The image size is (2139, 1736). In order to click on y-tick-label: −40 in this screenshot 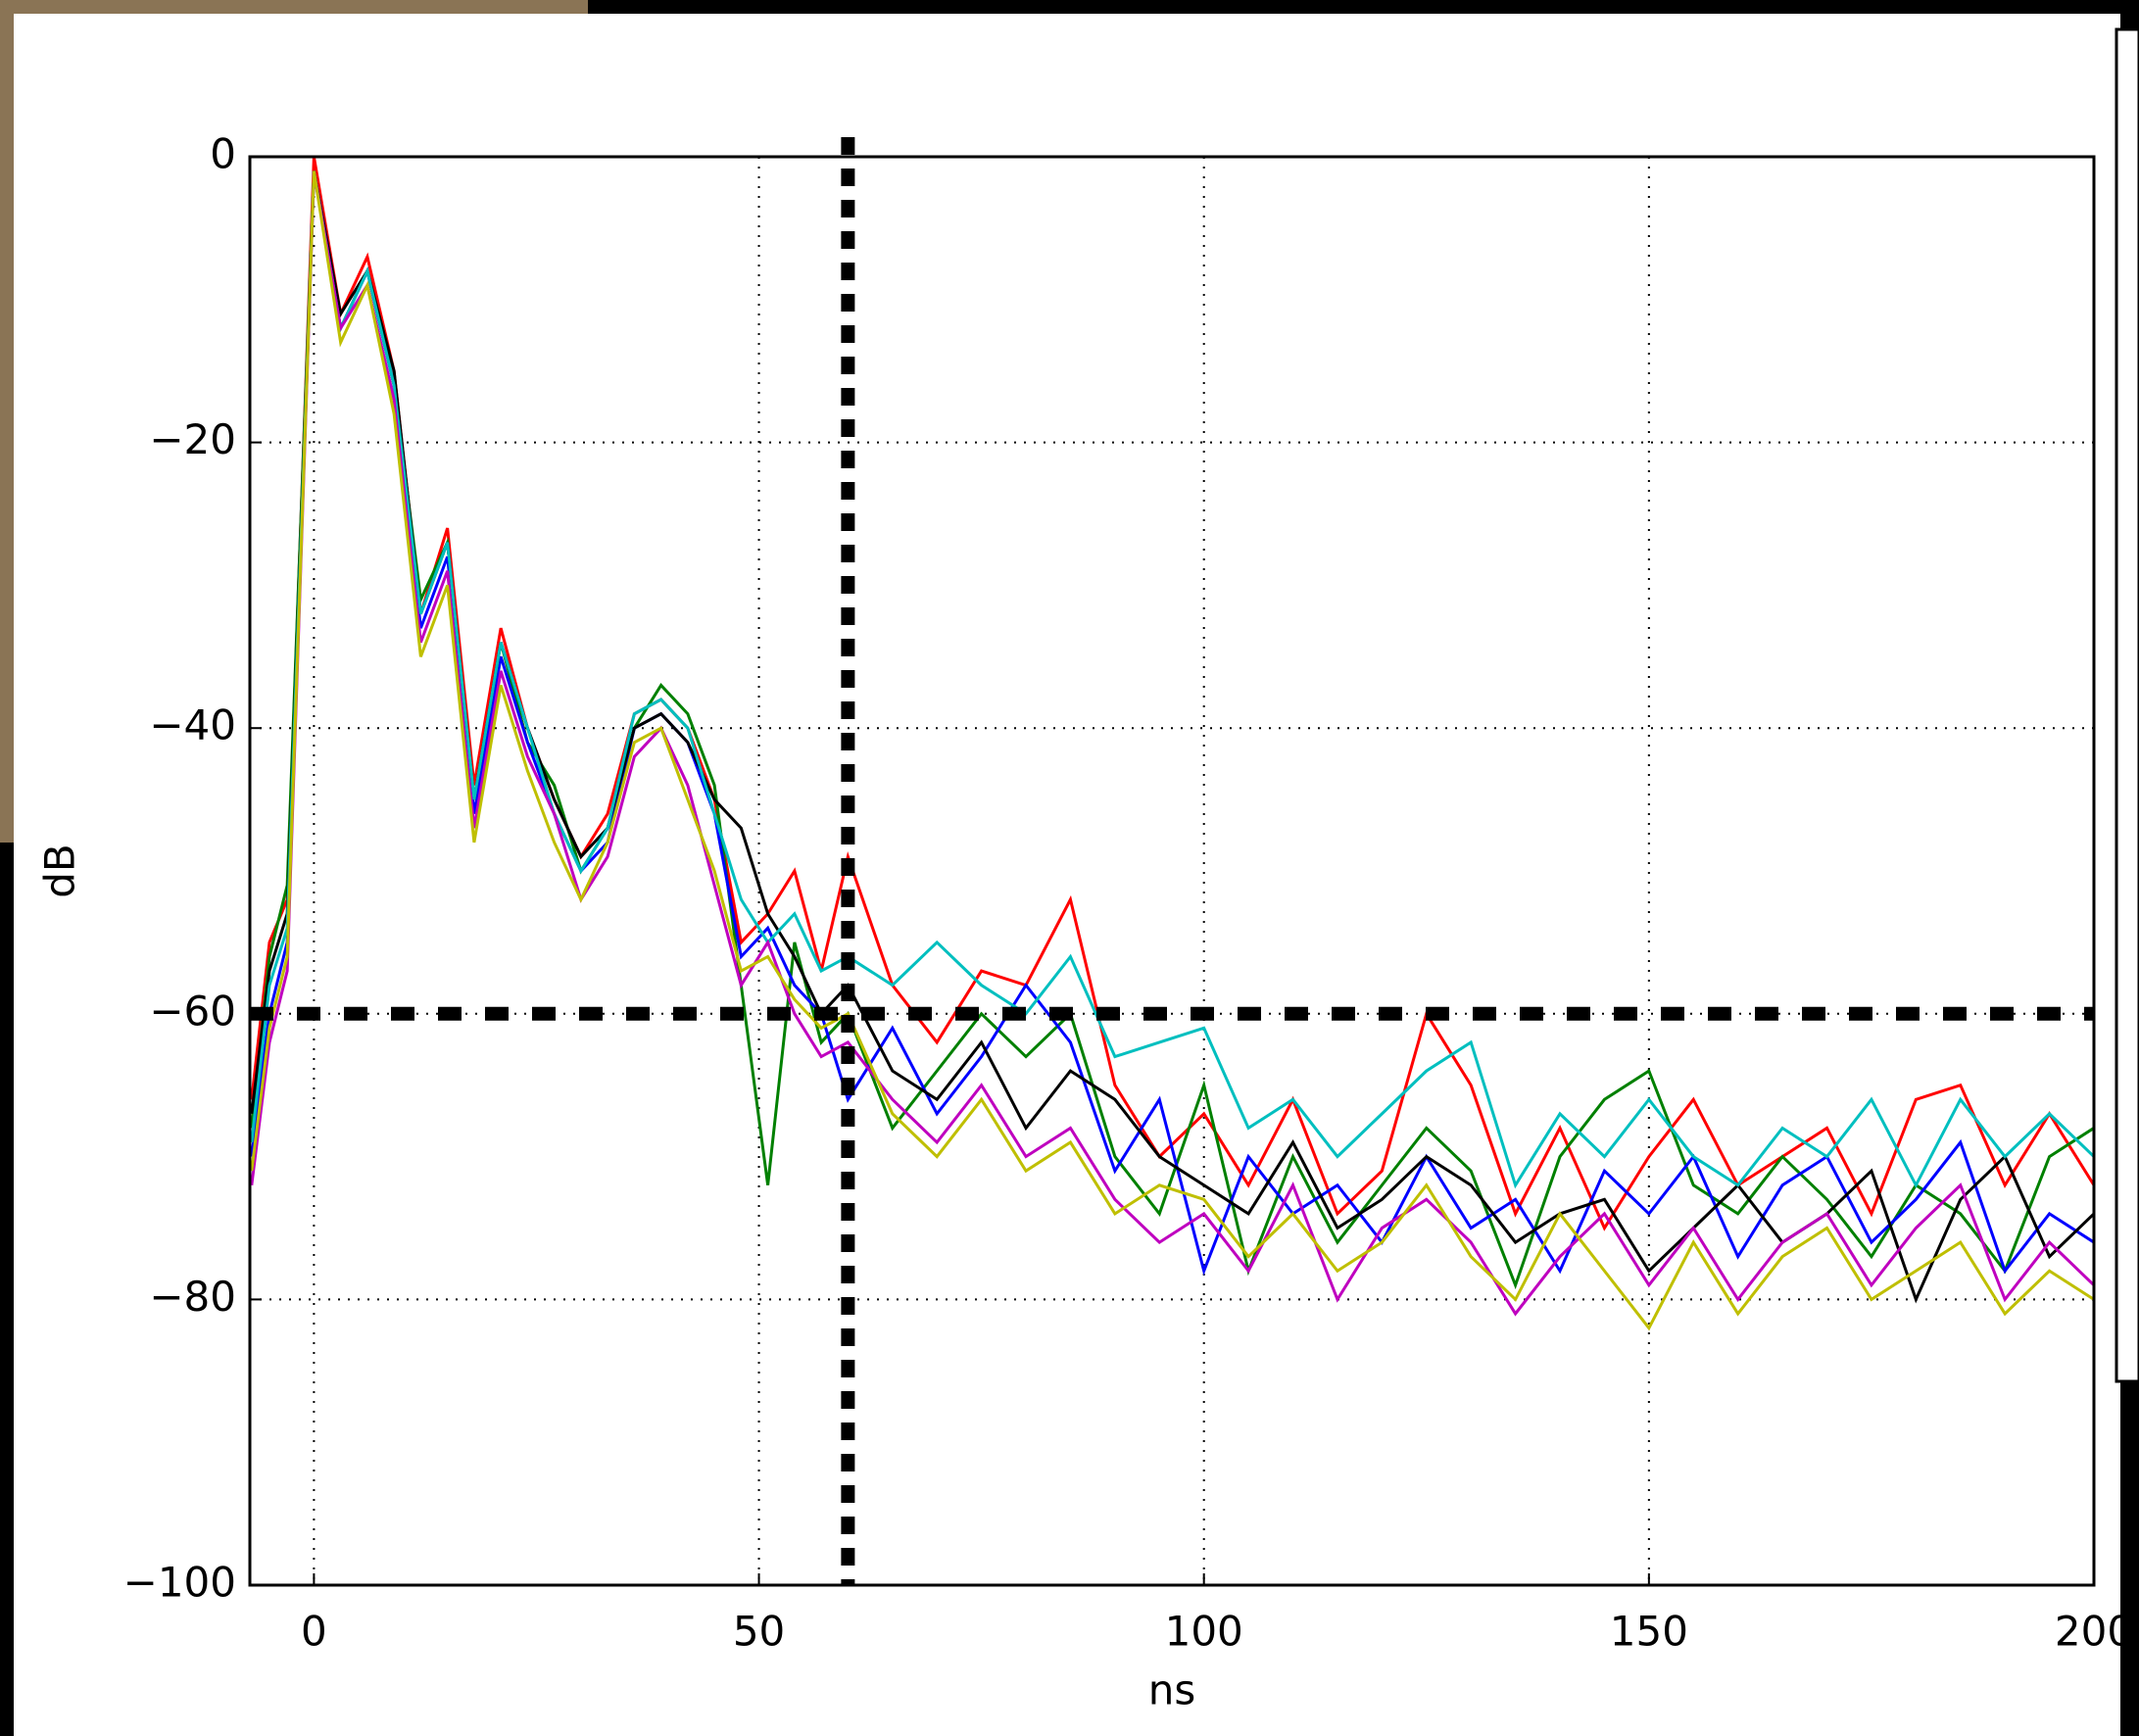, I will do `click(192, 725)`.